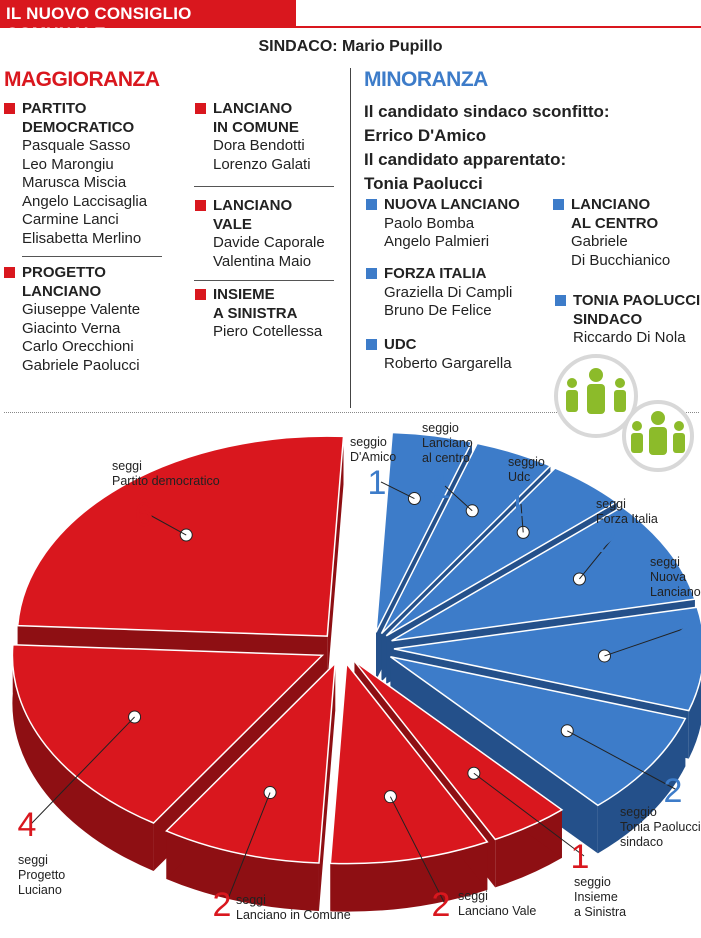 Image resolution: width=701 pixels, height=938 pixels. I want to click on party-insieme-a-sinistra: INSIEME A SINISTRA Piero Cotellessa, so click(259, 314).